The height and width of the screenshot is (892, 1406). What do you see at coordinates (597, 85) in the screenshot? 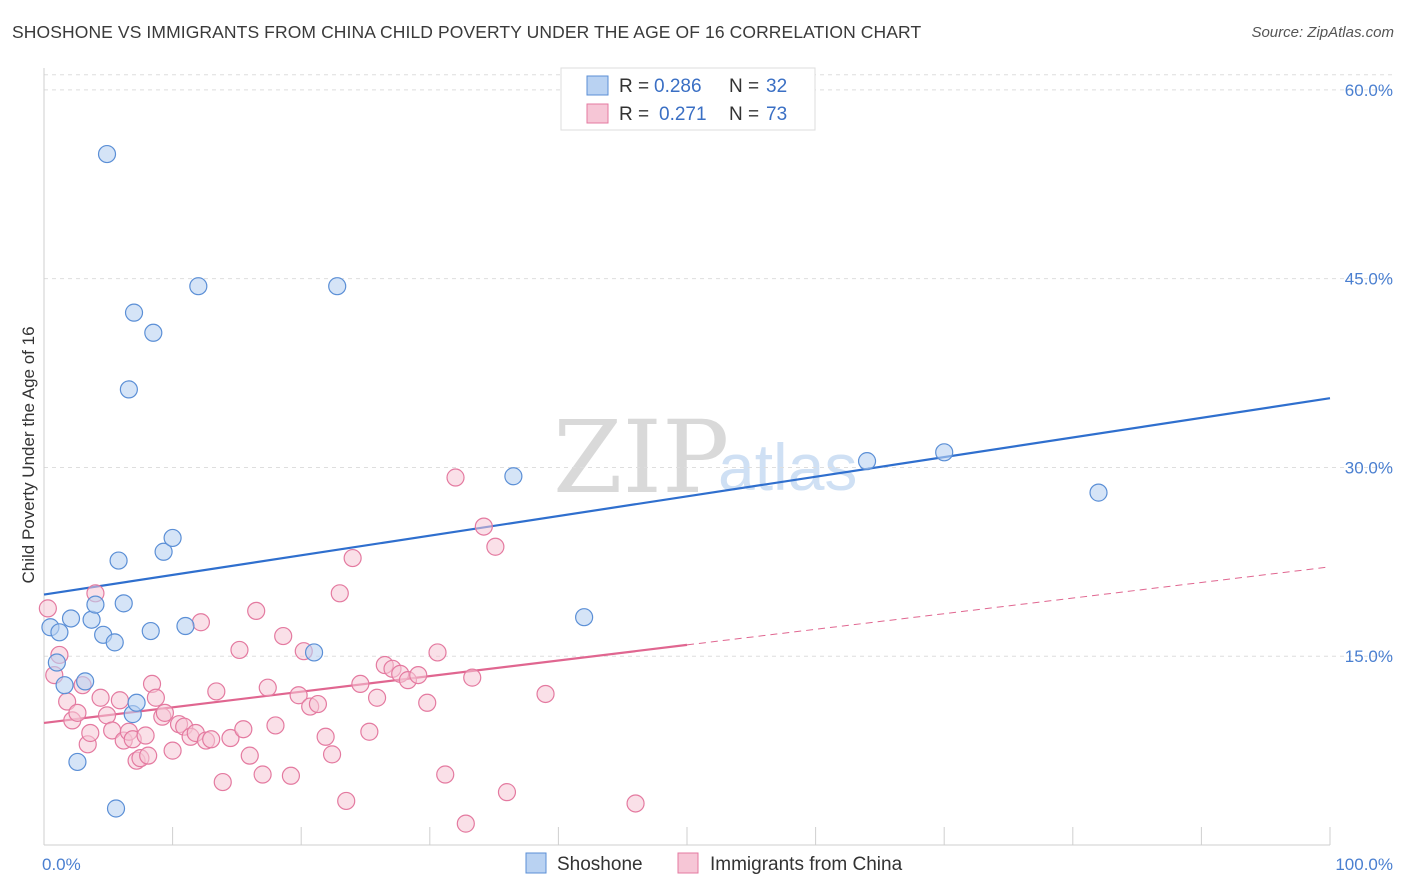
I see `legend-swatch-shoshone` at bounding box center [597, 85].